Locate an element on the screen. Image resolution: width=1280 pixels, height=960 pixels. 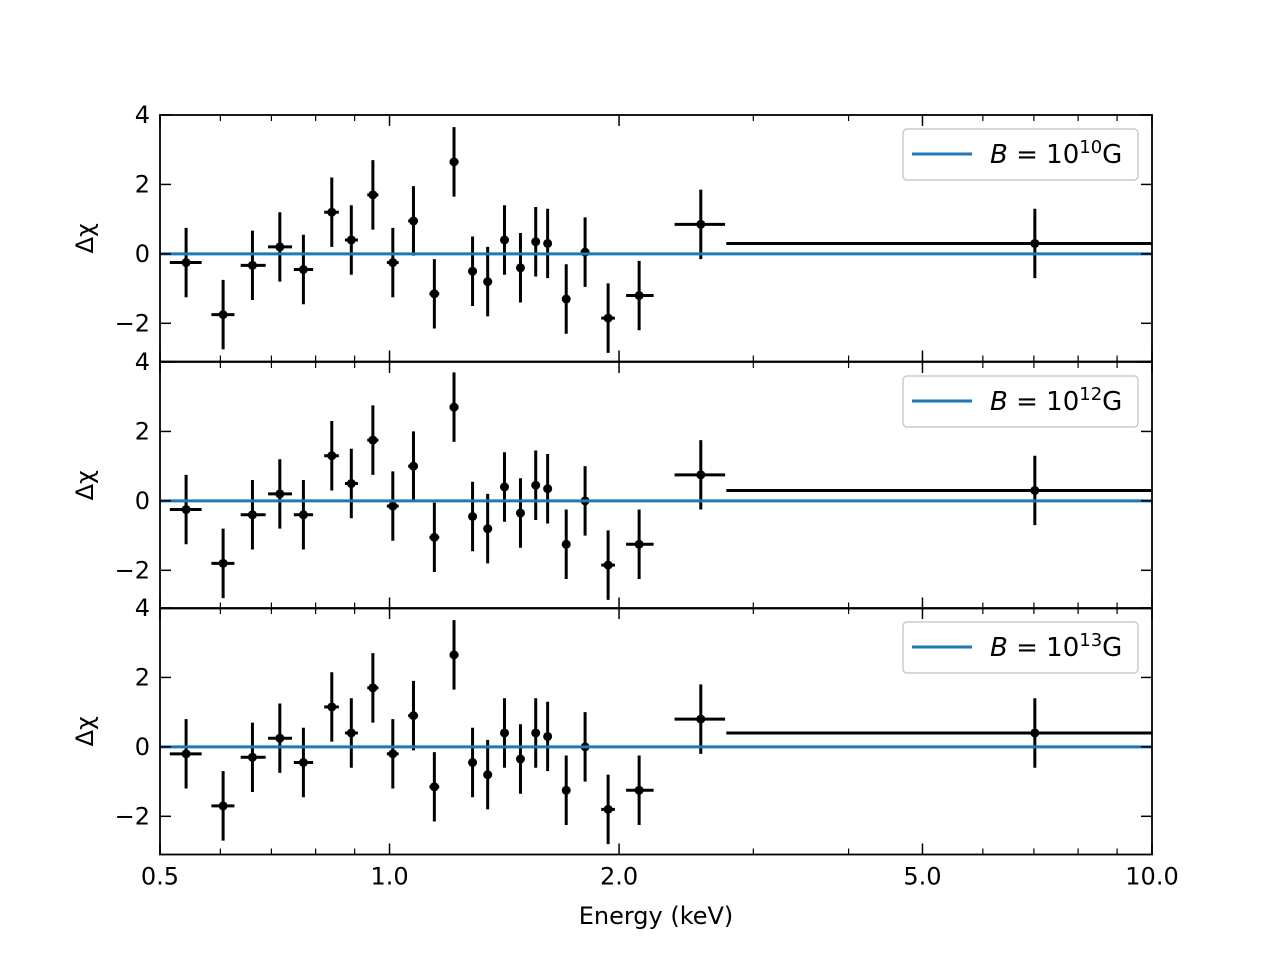
x-tick-label: 2.0 is located at coordinates (619, 877).